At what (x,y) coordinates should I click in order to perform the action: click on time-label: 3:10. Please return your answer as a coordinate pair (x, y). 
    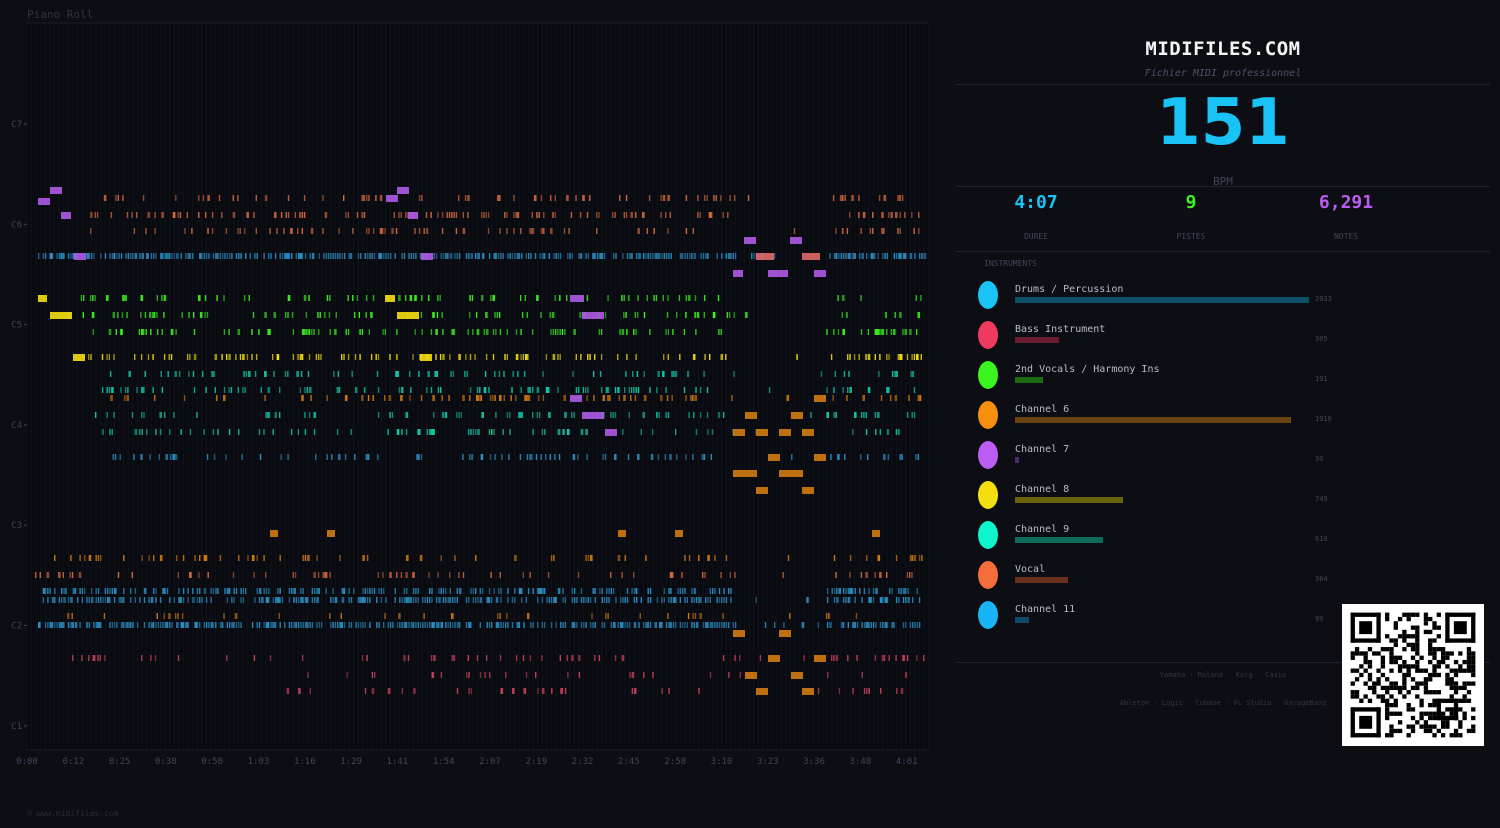
    Looking at the image, I should click on (722, 762).